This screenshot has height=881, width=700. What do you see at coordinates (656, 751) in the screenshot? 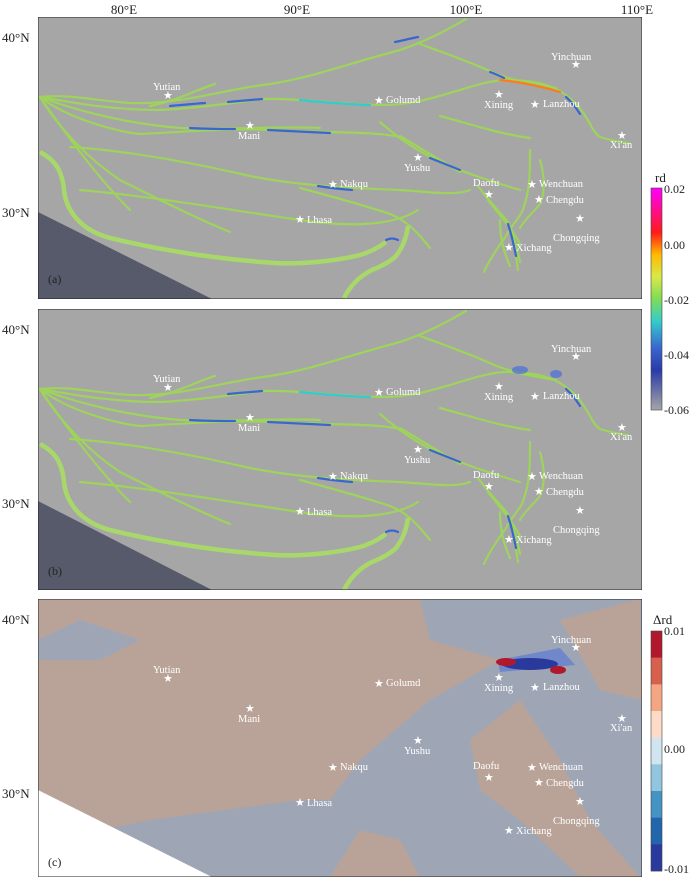
I see `colorbar-drd` at bounding box center [656, 751].